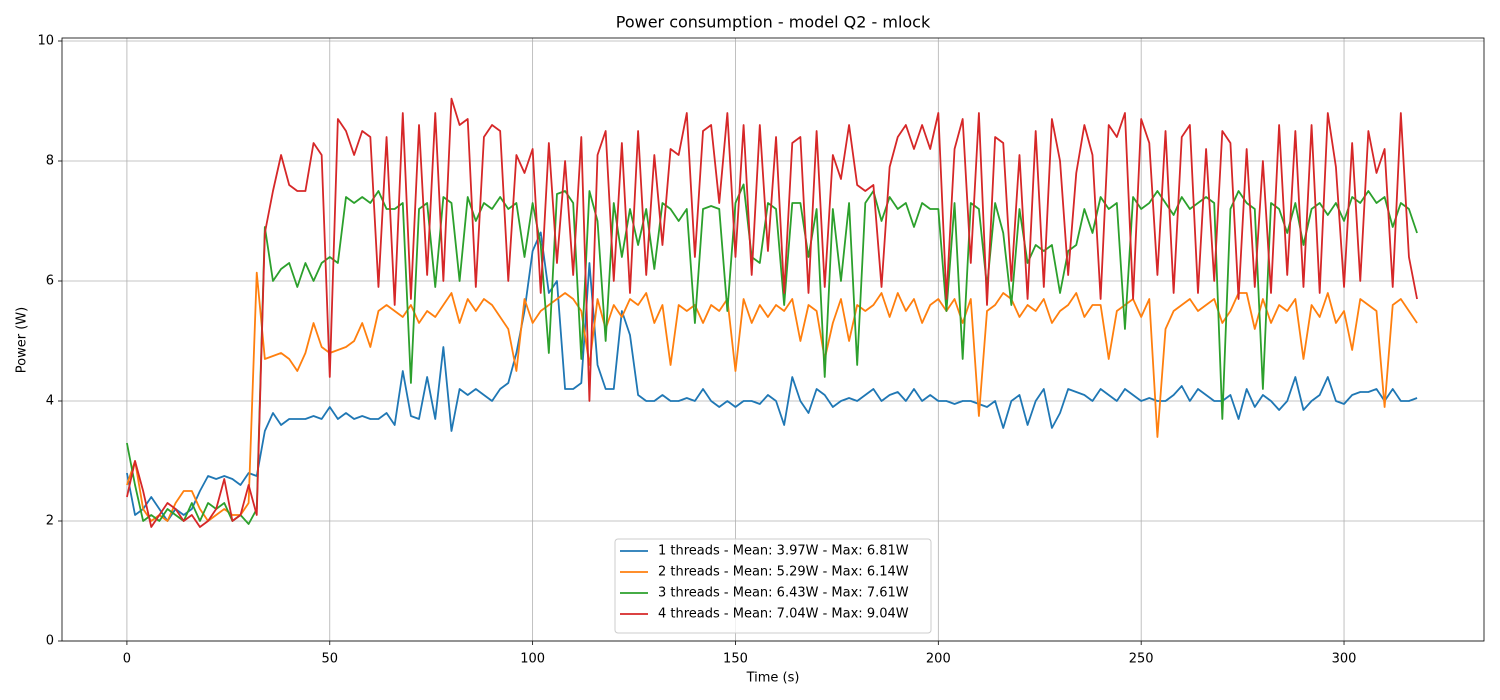 Image resolution: width=1500 pixels, height=700 pixels. Describe the element at coordinates (783, 614) in the screenshot. I see `legend-label: 4 threads - Mean: 7.04W - Max: 9.04W` at that location.